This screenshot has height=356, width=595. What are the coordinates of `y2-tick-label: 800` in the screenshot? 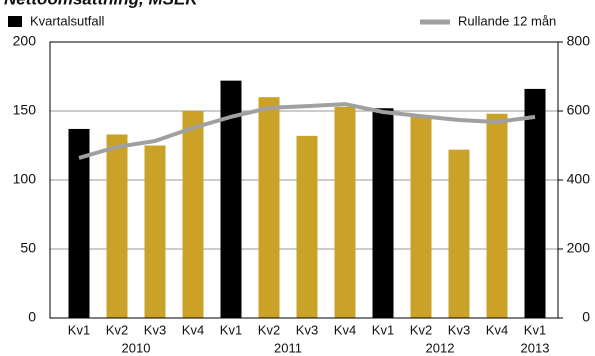 It's located at (579, 41).